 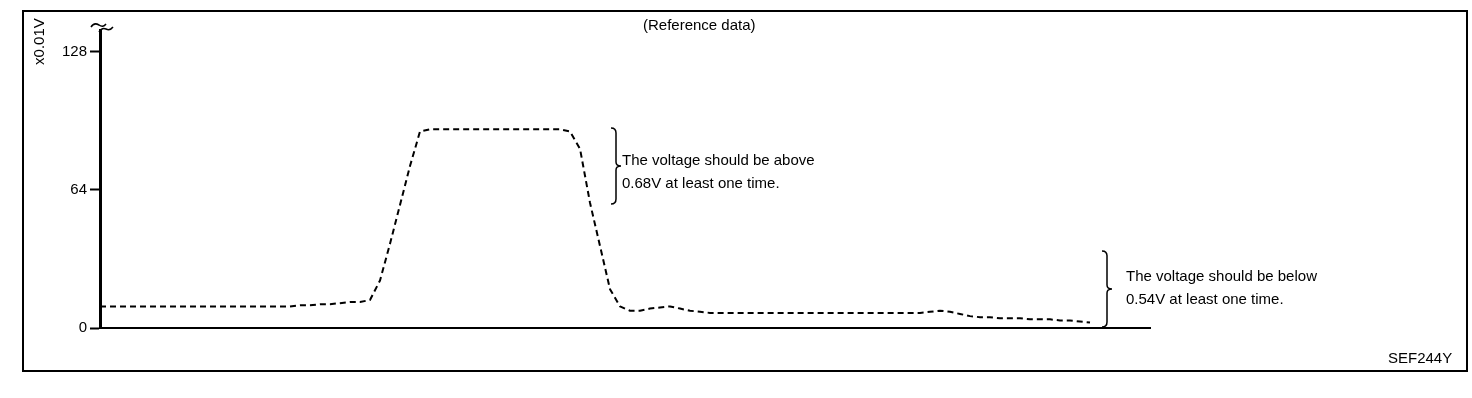 I want to click on y-tick-label: 128, so click(x=74, y=50).